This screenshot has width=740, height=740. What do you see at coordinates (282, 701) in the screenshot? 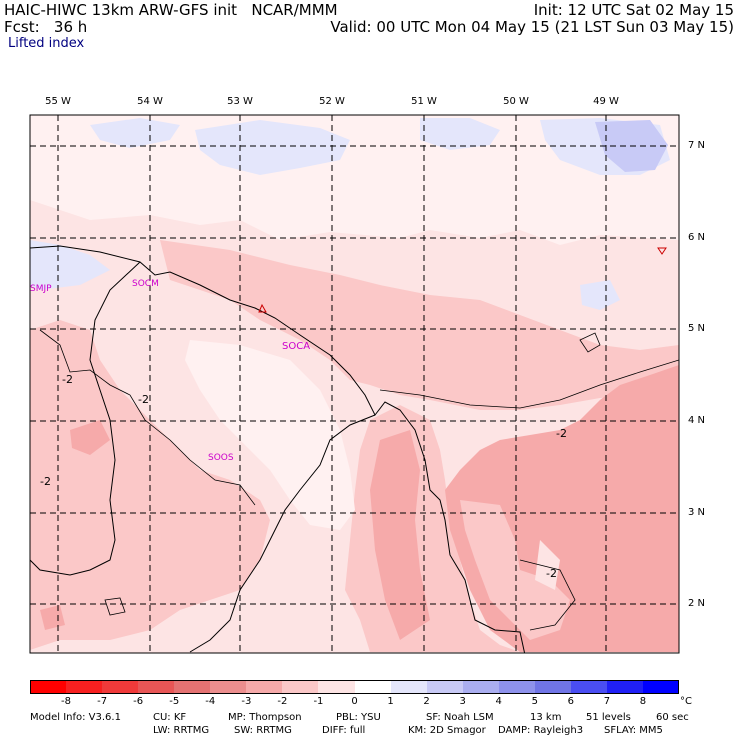
I see `colorbar-tick-label: -2` at bounding box center [282, 701].